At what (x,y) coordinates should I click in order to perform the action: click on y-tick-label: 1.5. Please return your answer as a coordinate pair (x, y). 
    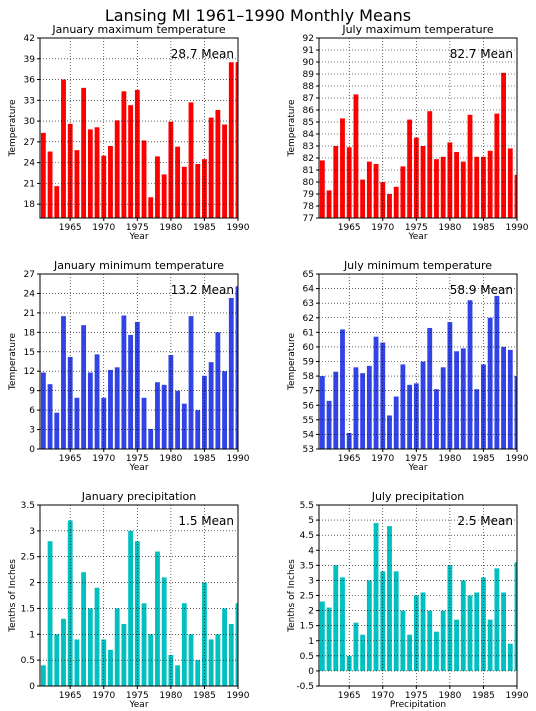
    Looking at the image, I should click on (28, 609).